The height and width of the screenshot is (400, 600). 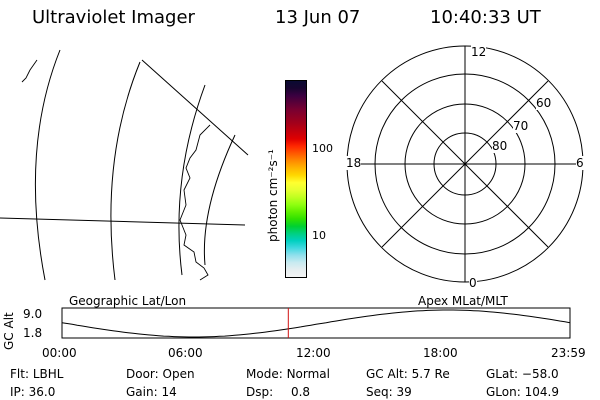 What do you see at coordinates (313, 353) in the screenshot?
I see `timeline-xtick-2: 12:00` at bounding box center [313, 353].